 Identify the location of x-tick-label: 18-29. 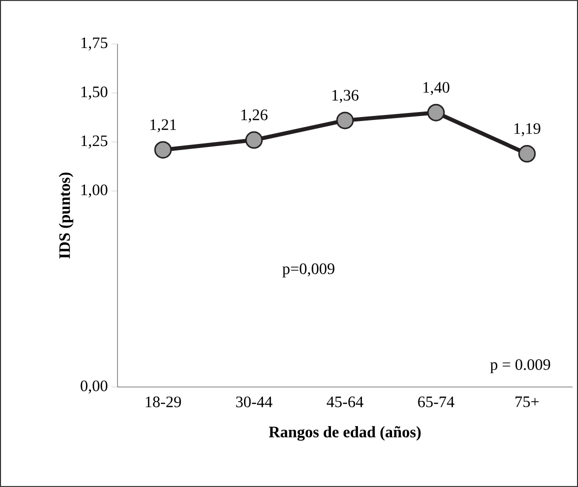
(163, 402).